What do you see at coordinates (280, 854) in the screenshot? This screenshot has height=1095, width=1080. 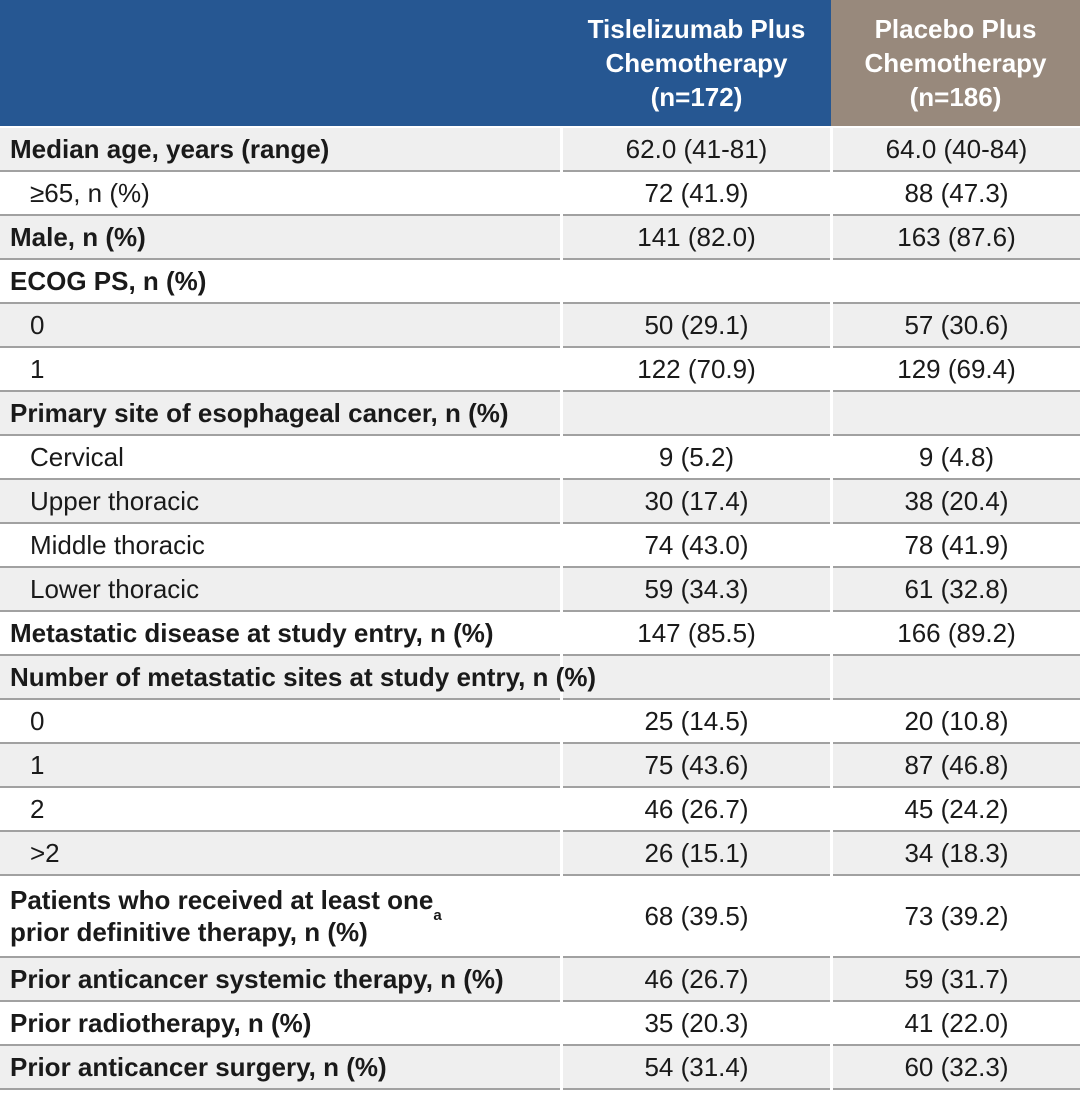 I see `row-label: >2` at bounding box center [280, 854].